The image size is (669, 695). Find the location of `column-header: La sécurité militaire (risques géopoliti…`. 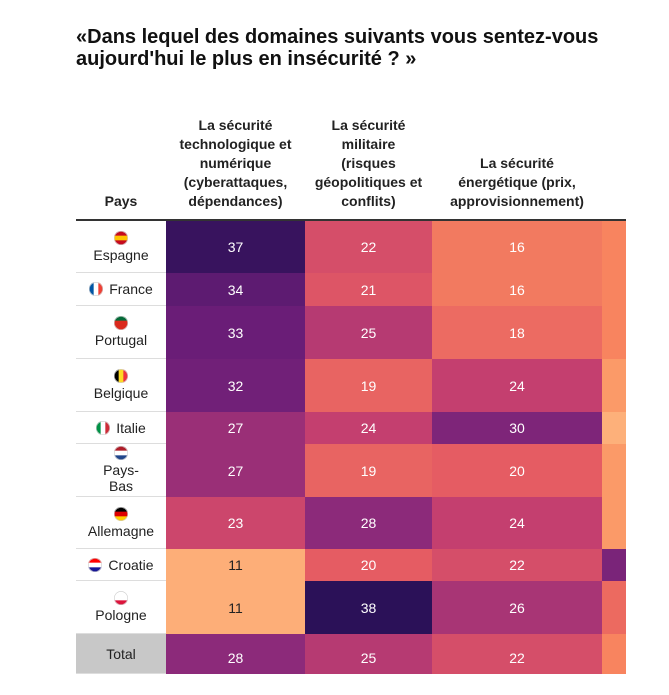

column-header: La sécurité militaire (risques géopoliti… is located at coordinates (368, 163).